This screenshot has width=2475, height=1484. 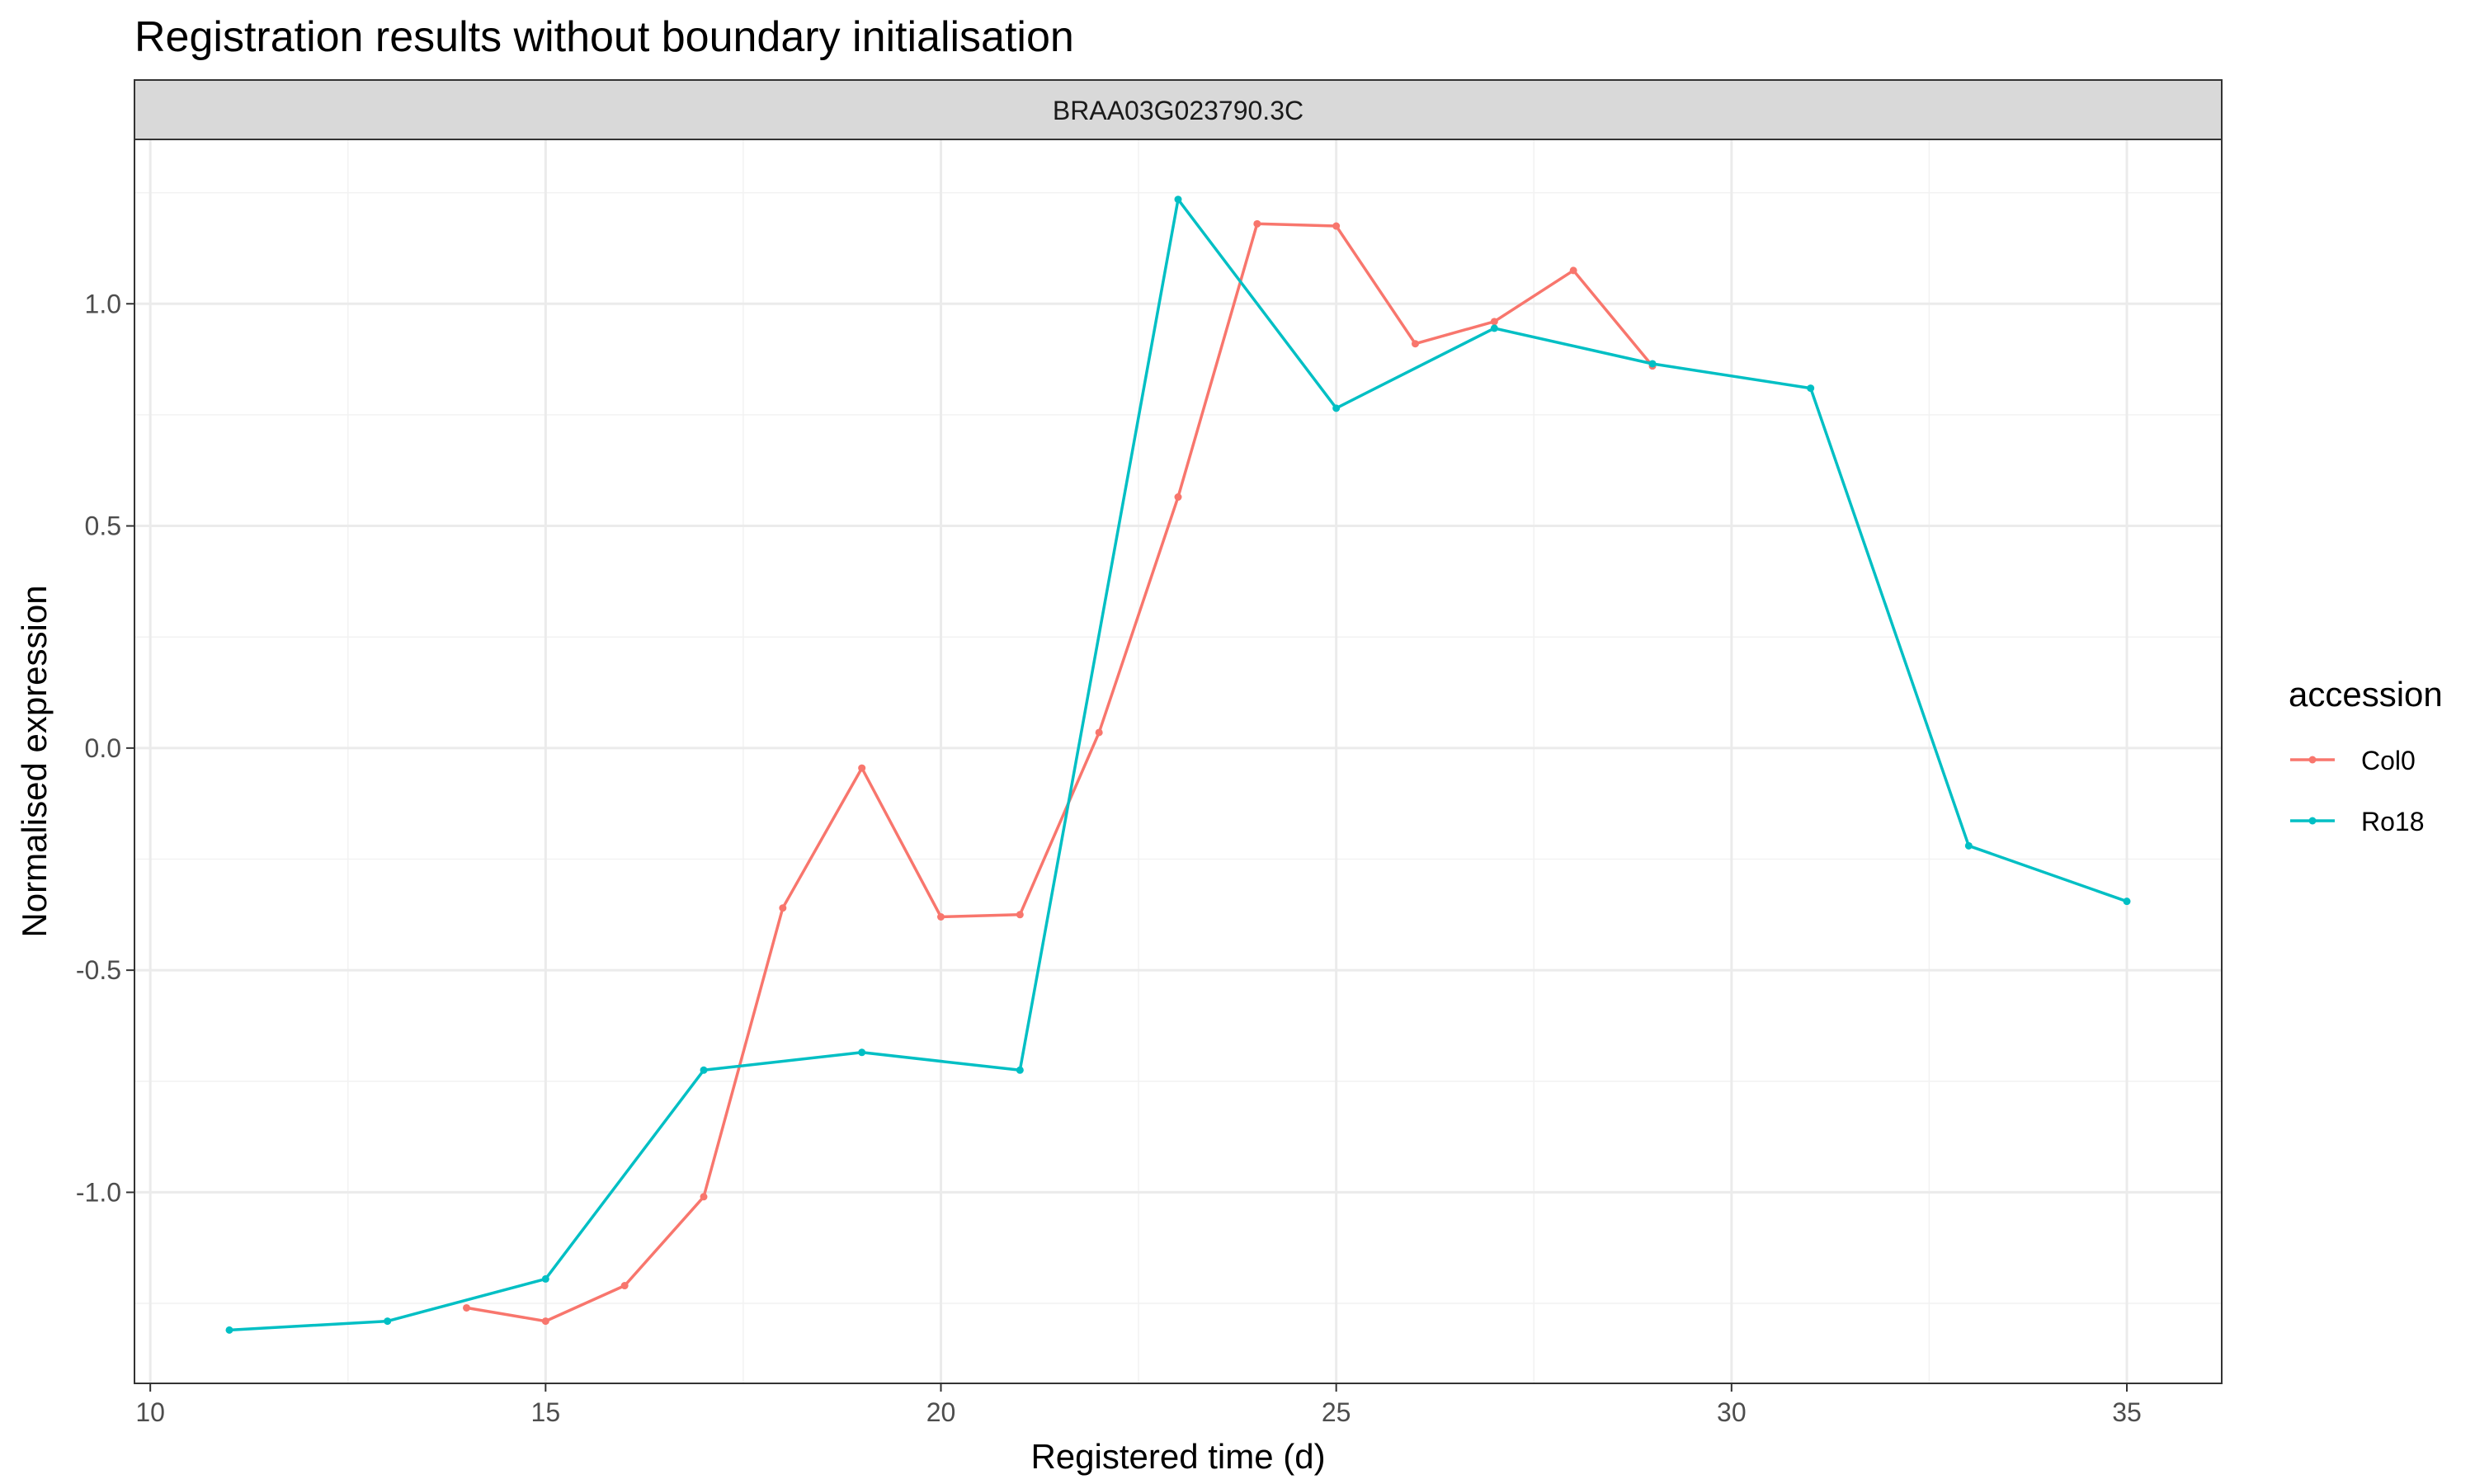 I want to click on legend: accession Col0 Ro18, so click(x=2366, y=755).